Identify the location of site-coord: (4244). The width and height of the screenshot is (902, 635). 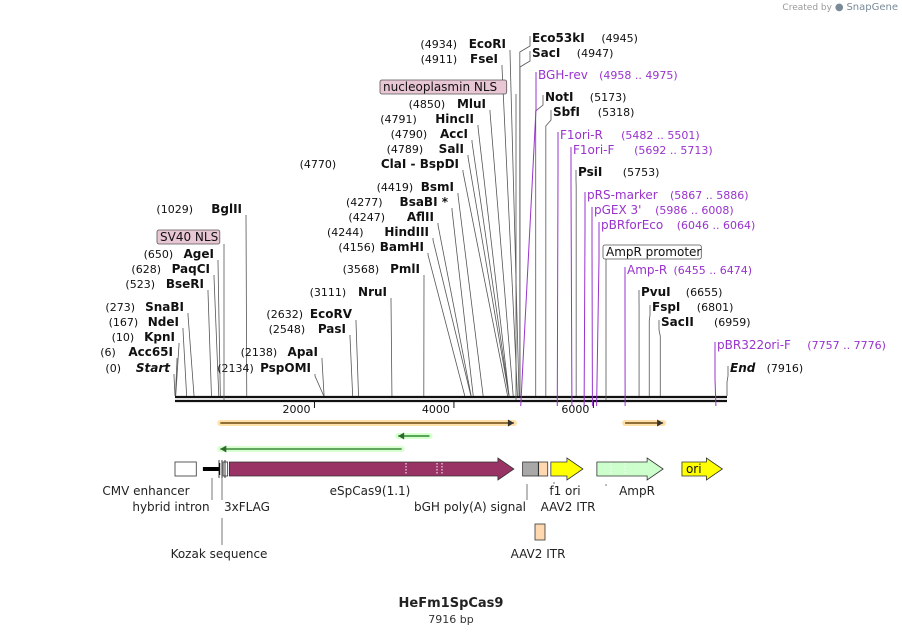
(345, 232).